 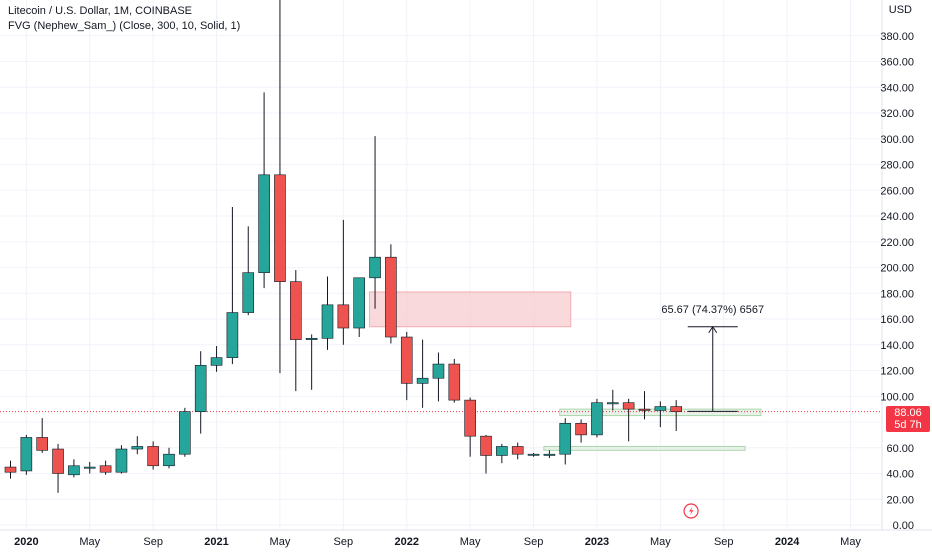 I want to click on y-axis-tick-label: 20.00, so click(x=900, y=500).